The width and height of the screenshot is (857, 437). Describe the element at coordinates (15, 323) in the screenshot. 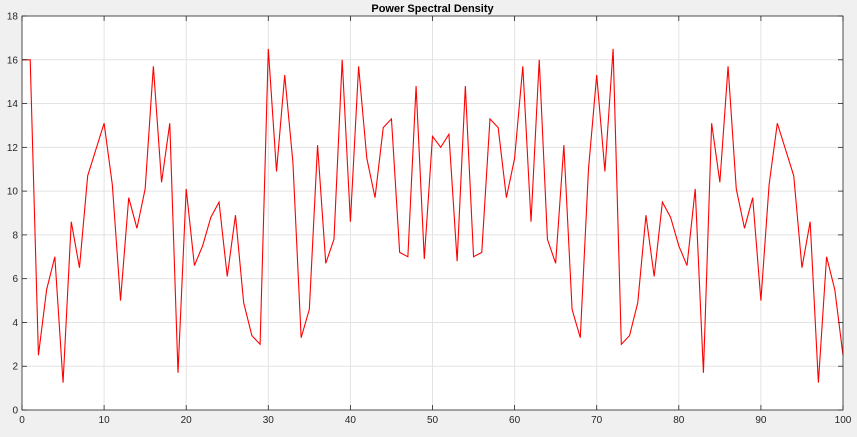

I see `y-tick-label: 4` at that location.